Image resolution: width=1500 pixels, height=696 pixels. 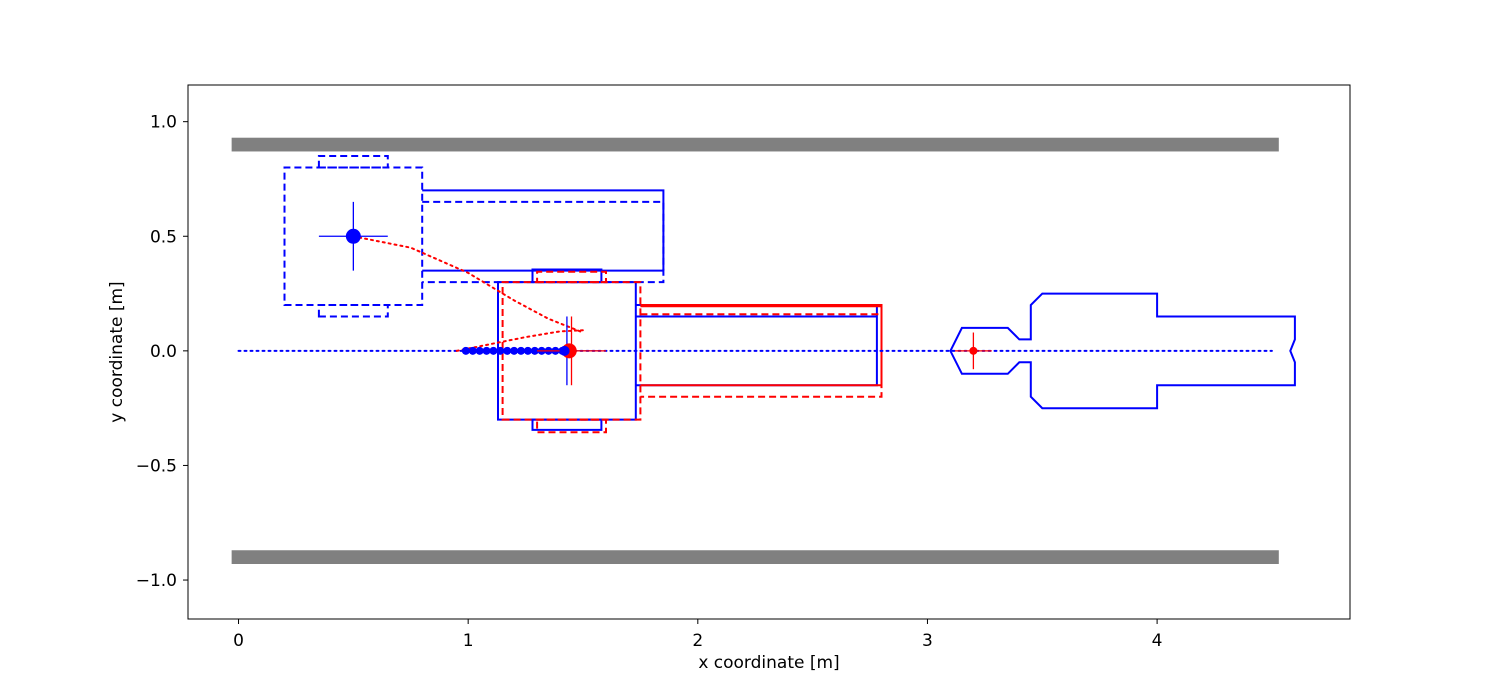 I want to click on x-tick-label: 4, so click(x=1157, y=641).